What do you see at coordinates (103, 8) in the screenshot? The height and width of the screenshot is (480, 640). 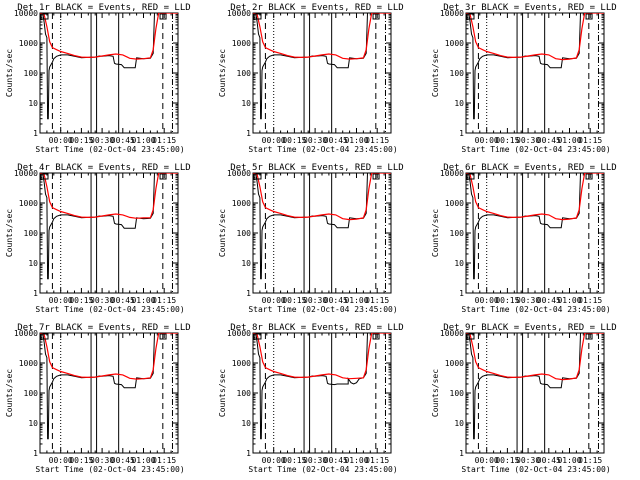 I see `panel-title: Det 1r BLACK = Events, RED = LLD` at bounding box center [103, 8].